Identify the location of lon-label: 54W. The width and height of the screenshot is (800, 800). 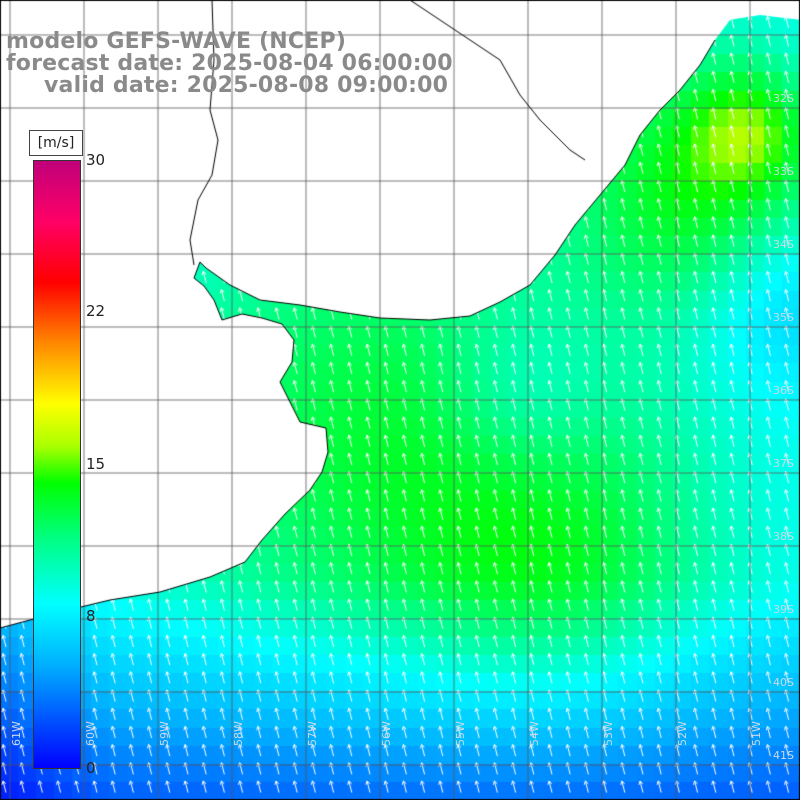
(534, 733).